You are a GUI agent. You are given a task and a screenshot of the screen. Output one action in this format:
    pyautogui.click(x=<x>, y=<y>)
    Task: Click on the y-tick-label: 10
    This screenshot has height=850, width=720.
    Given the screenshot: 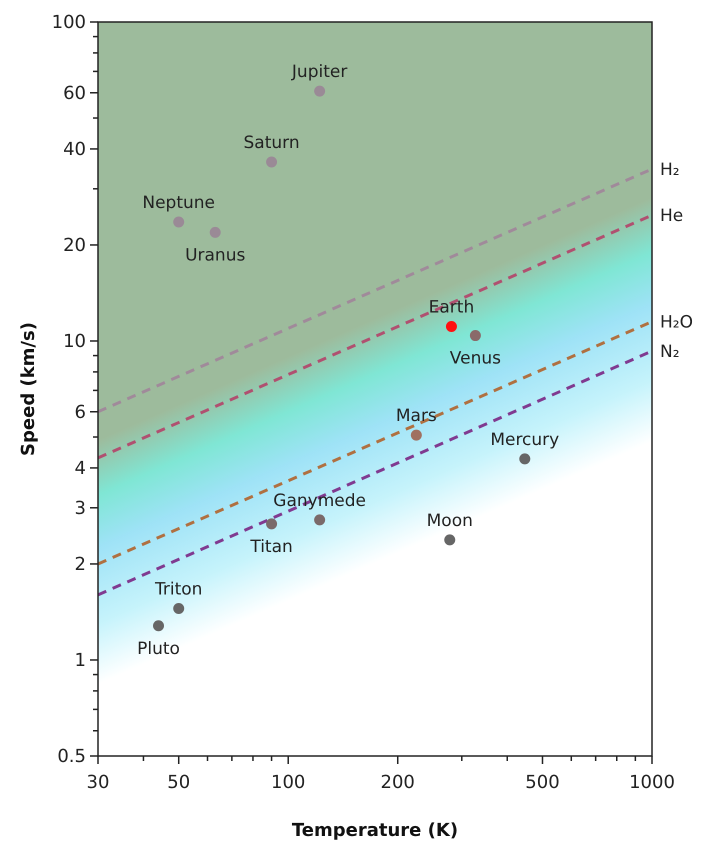 What is the action you would take?
    pyautogui.click(x=74, y=341)
    